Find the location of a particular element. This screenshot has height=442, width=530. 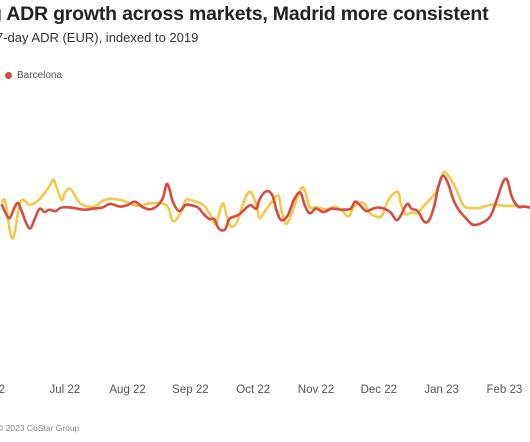

source-credit: © 2023 CoStar Group is located at coordinates (40, 428).